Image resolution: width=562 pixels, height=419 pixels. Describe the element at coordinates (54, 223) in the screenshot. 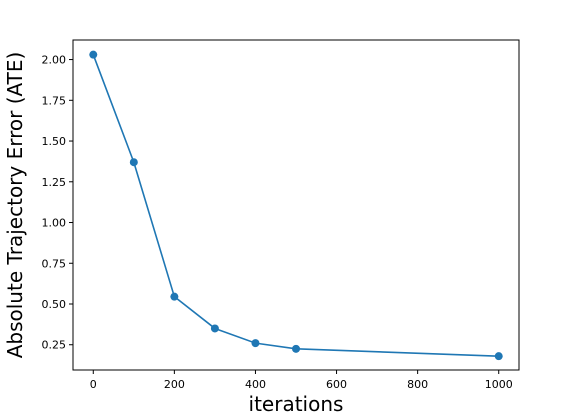

I see `y-tick-label: 1.00` at that location.